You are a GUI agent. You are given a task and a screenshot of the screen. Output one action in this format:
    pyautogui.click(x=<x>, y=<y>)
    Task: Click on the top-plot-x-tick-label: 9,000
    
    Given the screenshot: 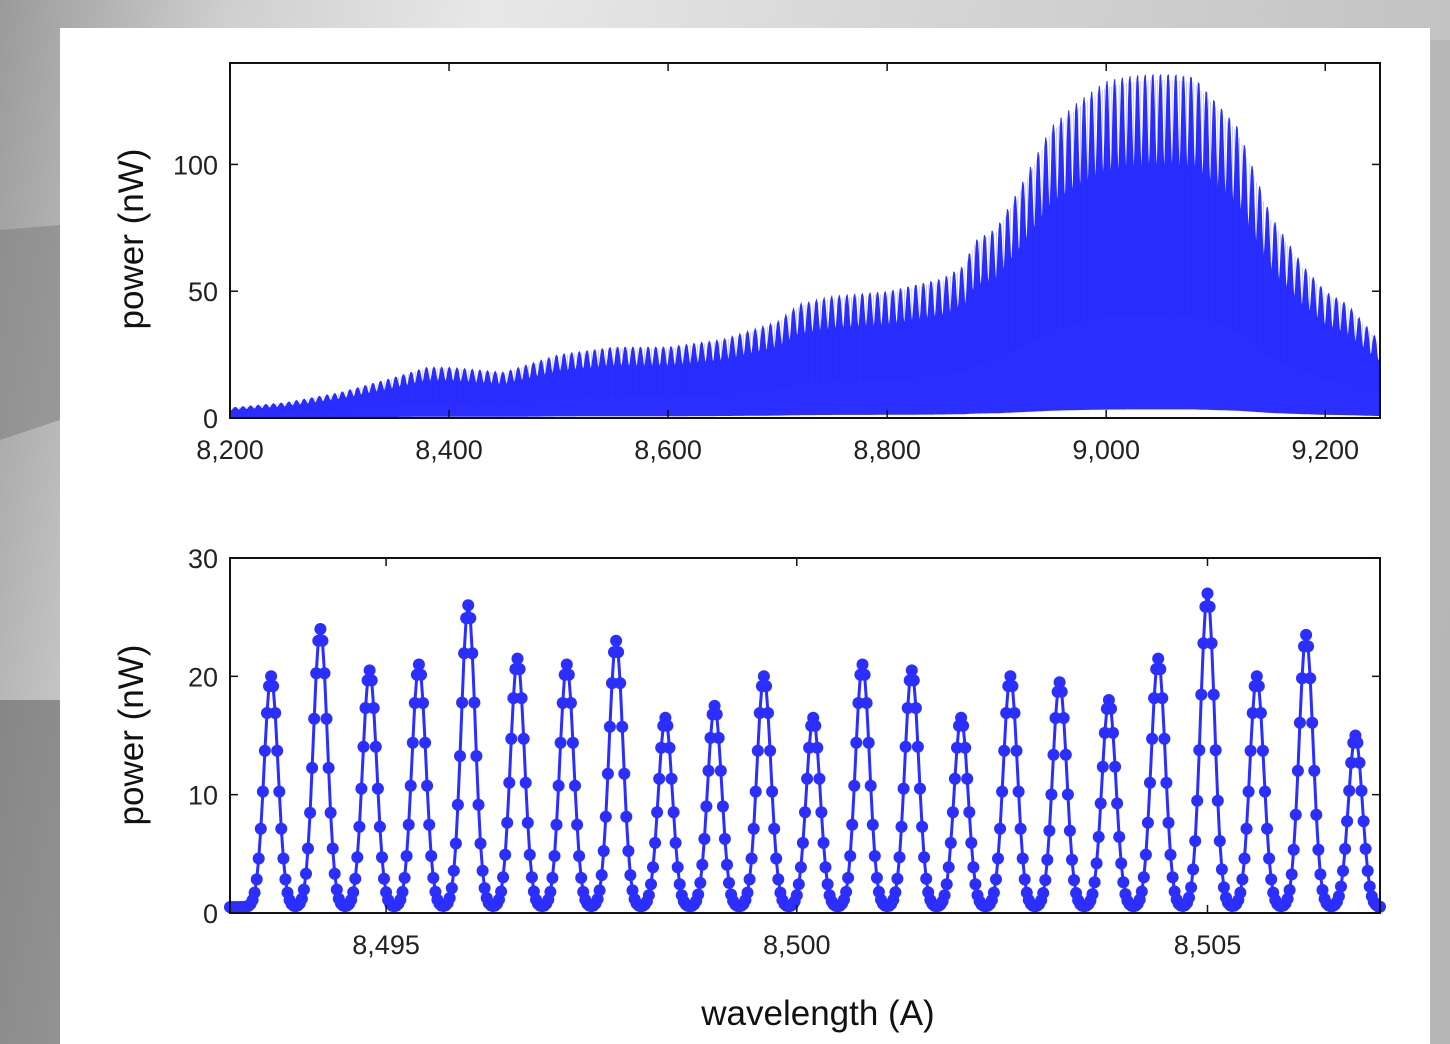 What is the action you would take?
    pyautogui.click(x=1106, y=450)
    